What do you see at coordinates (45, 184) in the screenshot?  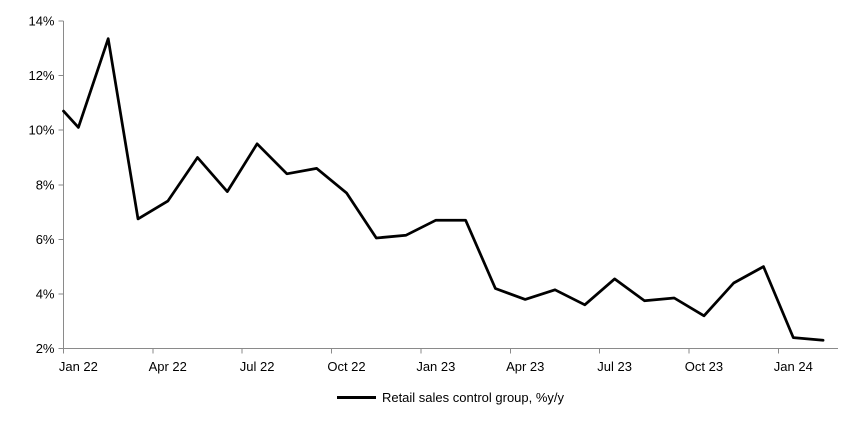 I see `y-axis-tick-label: 8%` at bounding box center [45, 184].